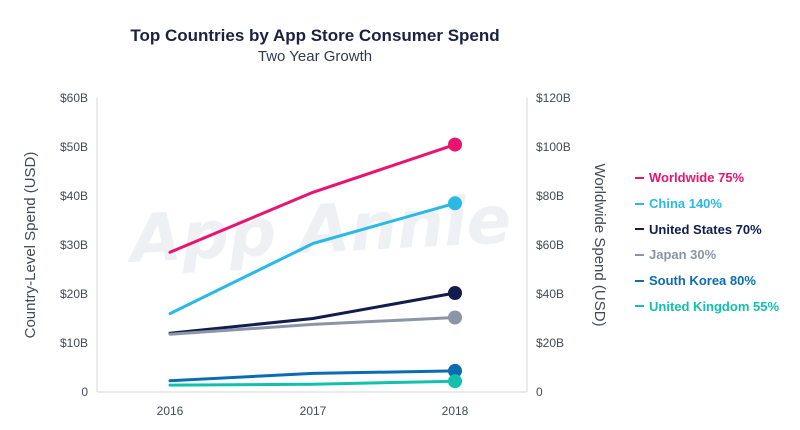 This screenshot has width=800, height=430. Describe the element at coordinates (714, 306) in the screenshot. I see `legend-label: United Kingdom 55%` at that location.